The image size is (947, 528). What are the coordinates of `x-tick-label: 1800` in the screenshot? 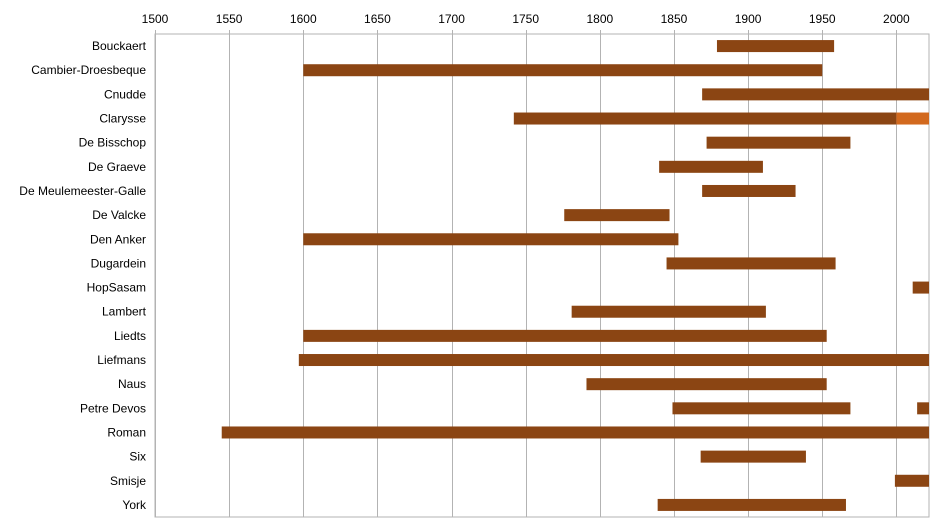 It's located at (599, 19).